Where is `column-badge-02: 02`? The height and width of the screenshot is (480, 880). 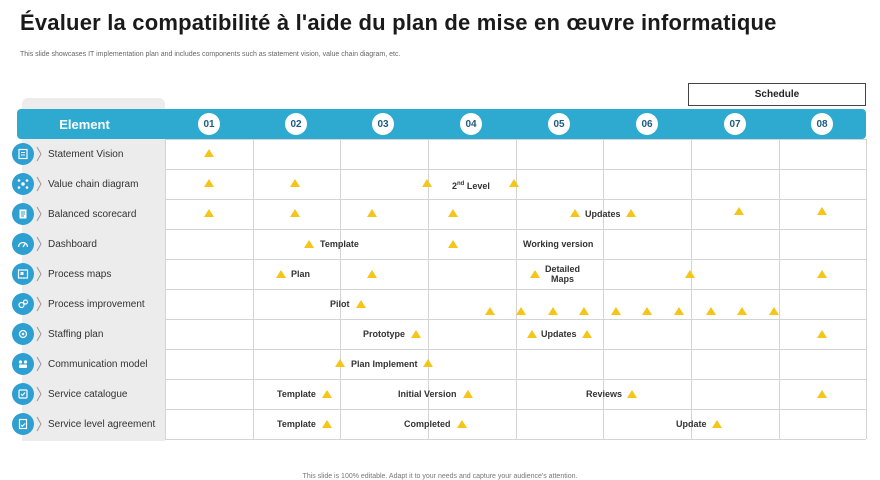
column-badge-02: 02 is located at coordinates (296, 124).